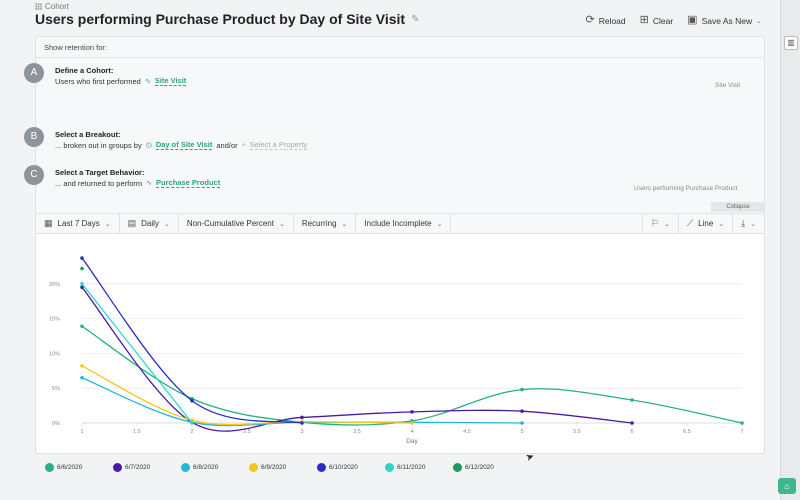  I want to click on x-tick-label: 5, so click(521, 432).